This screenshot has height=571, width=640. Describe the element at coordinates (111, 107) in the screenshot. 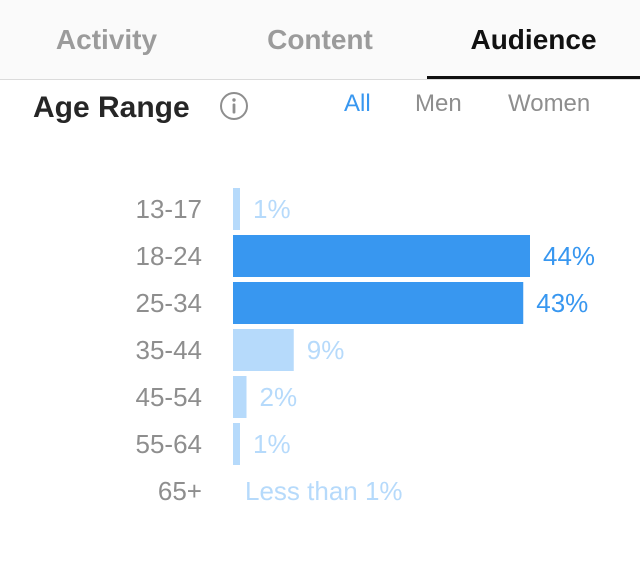

I see `section-title: Age Range` at that location.